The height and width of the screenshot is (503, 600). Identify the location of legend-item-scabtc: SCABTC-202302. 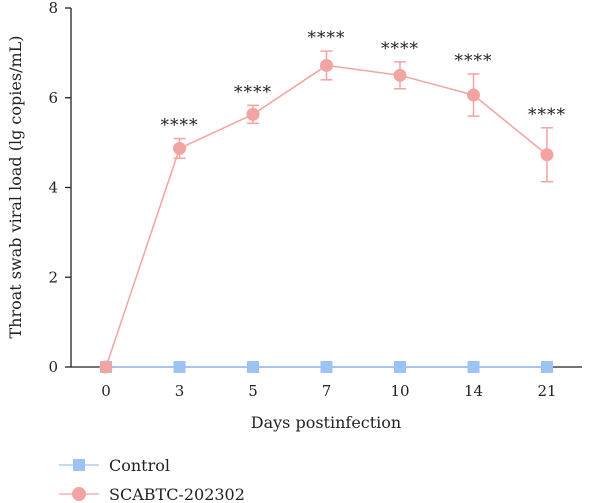
(152, 494).